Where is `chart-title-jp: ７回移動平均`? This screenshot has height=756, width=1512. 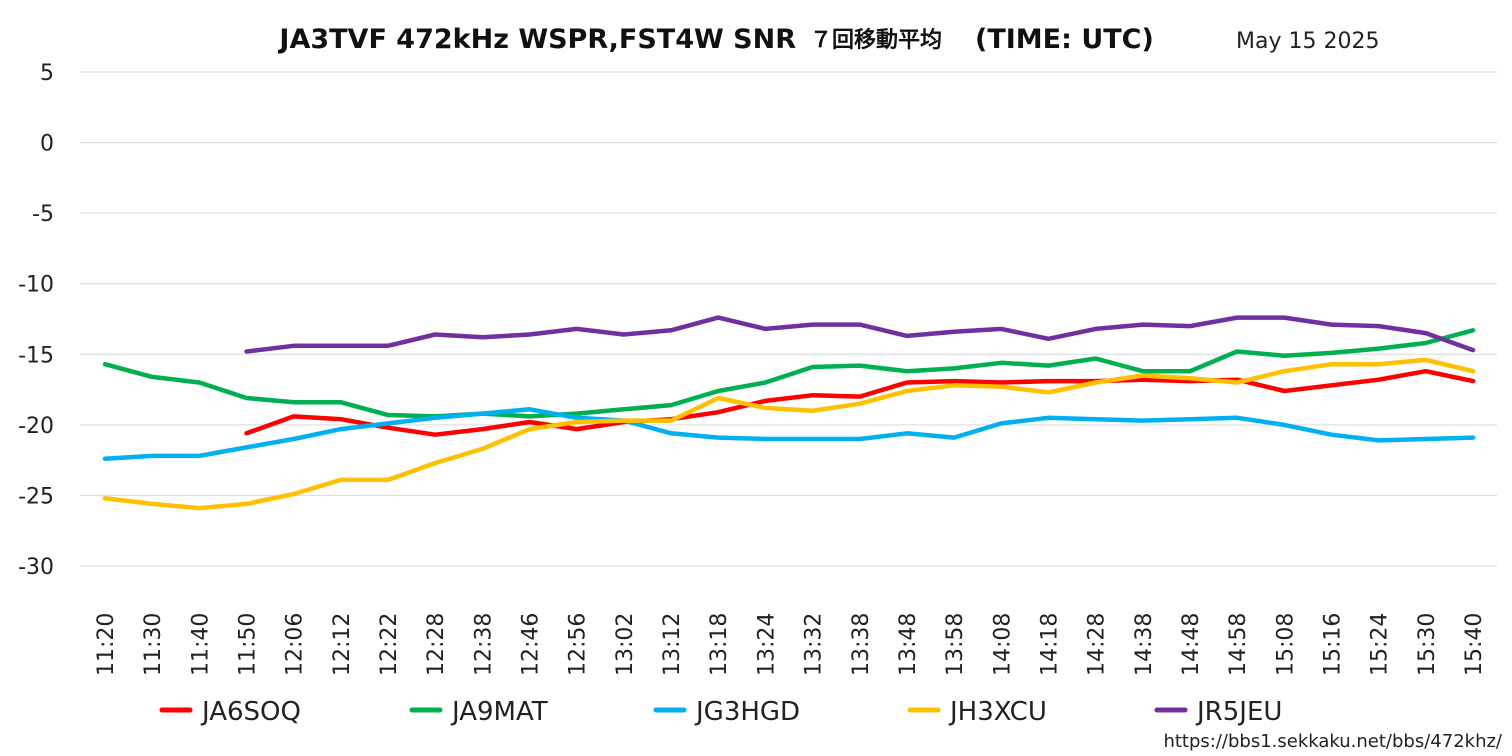 chart-title-jp: ７回移動平均 is located at coordinates (876, 40).